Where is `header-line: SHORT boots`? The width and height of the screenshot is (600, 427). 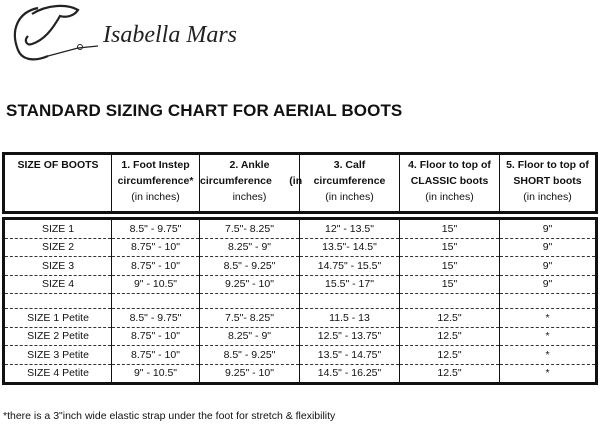 header-line: SHORT boots is located at coordinates (547, 181).